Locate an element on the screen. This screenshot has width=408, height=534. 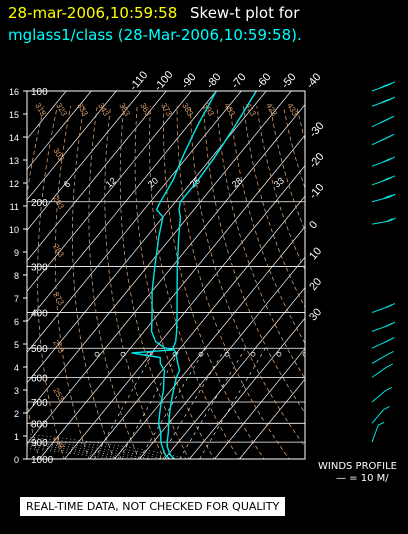
height-tick-label: 11 is located at coordinates (14, 207).